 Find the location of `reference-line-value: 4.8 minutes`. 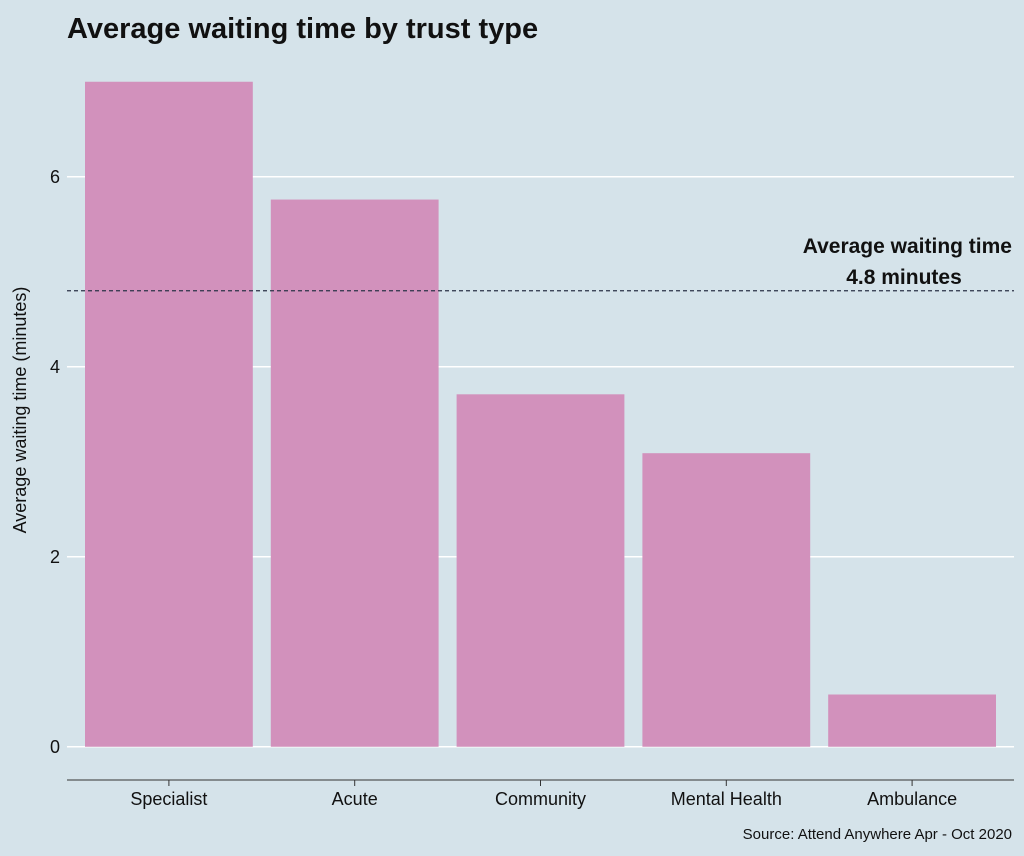

reference-line-value: 4.8 minutes is located at coordinates (904, 277).